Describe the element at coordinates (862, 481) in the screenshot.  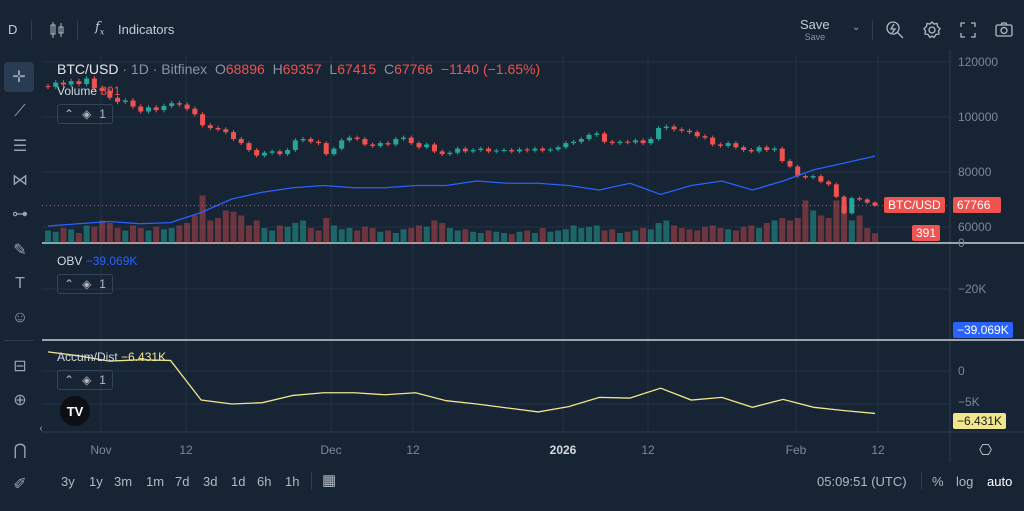
I see `clock: 05:09:51 (UTC)` at that location.